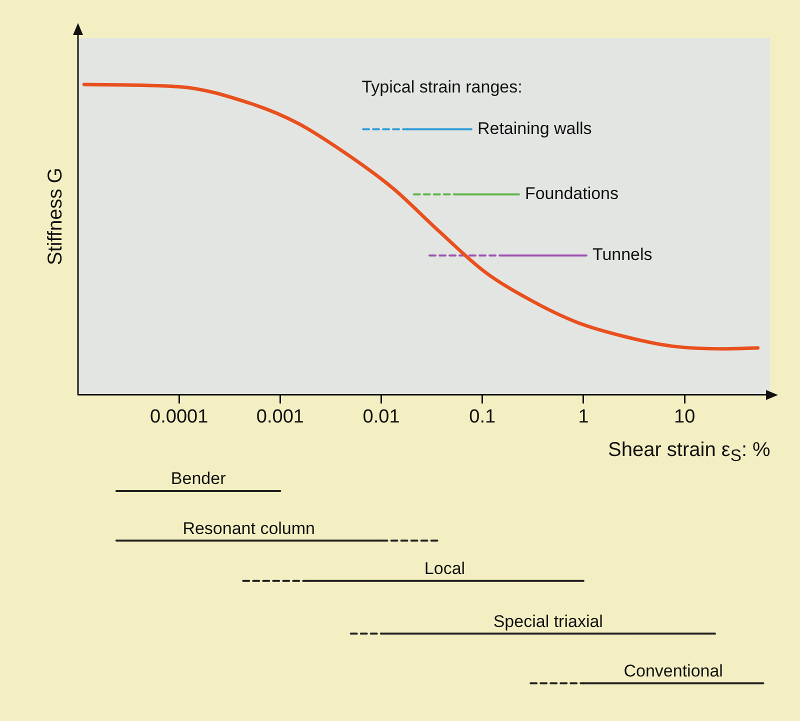 The height and width of the screenshot is (721, 800). Describe the element at coordinates (548, 621) in the screenshot. I see `series-label: Special triaxial` at that location.